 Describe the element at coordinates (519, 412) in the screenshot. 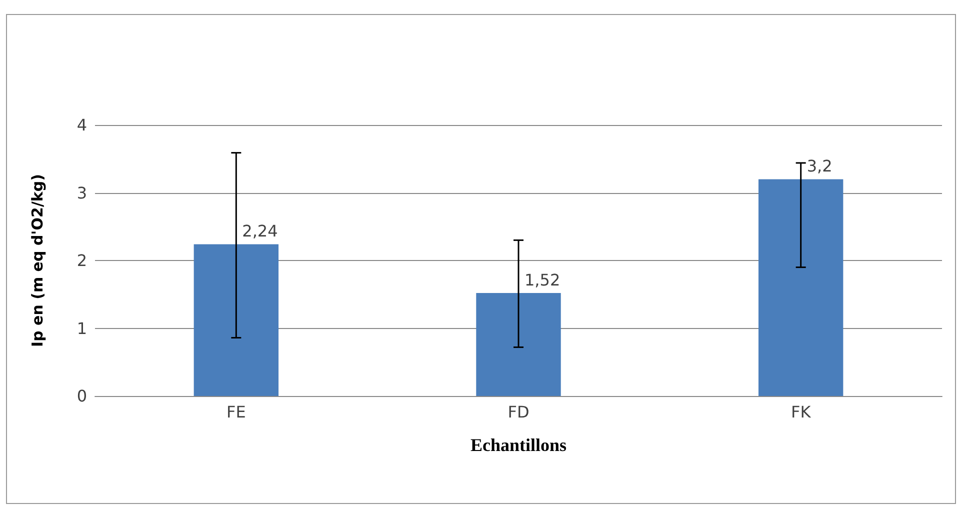

I see `x-tick-label: FD` at that location.